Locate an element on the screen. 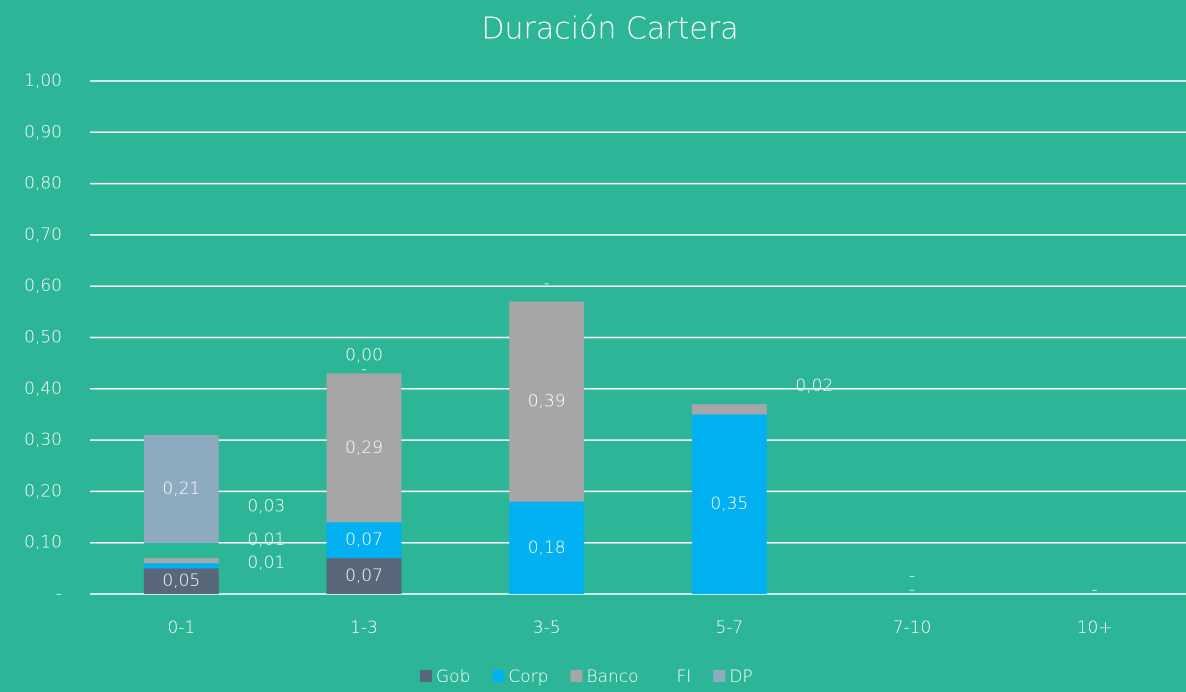 The width and height of the screenshot is (1186, 692). y-tick-label: 0,30 is located at coordinates (43, 440).